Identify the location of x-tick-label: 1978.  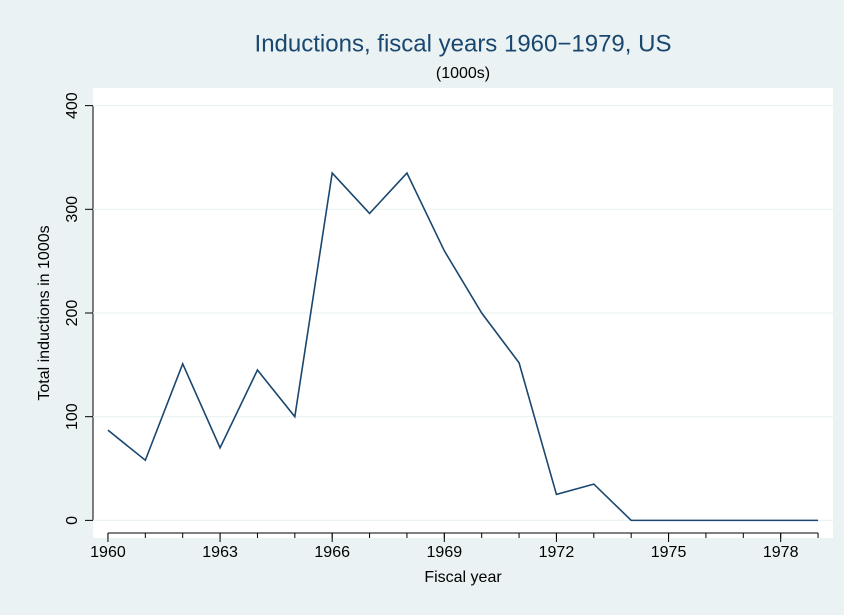
(781, 552).